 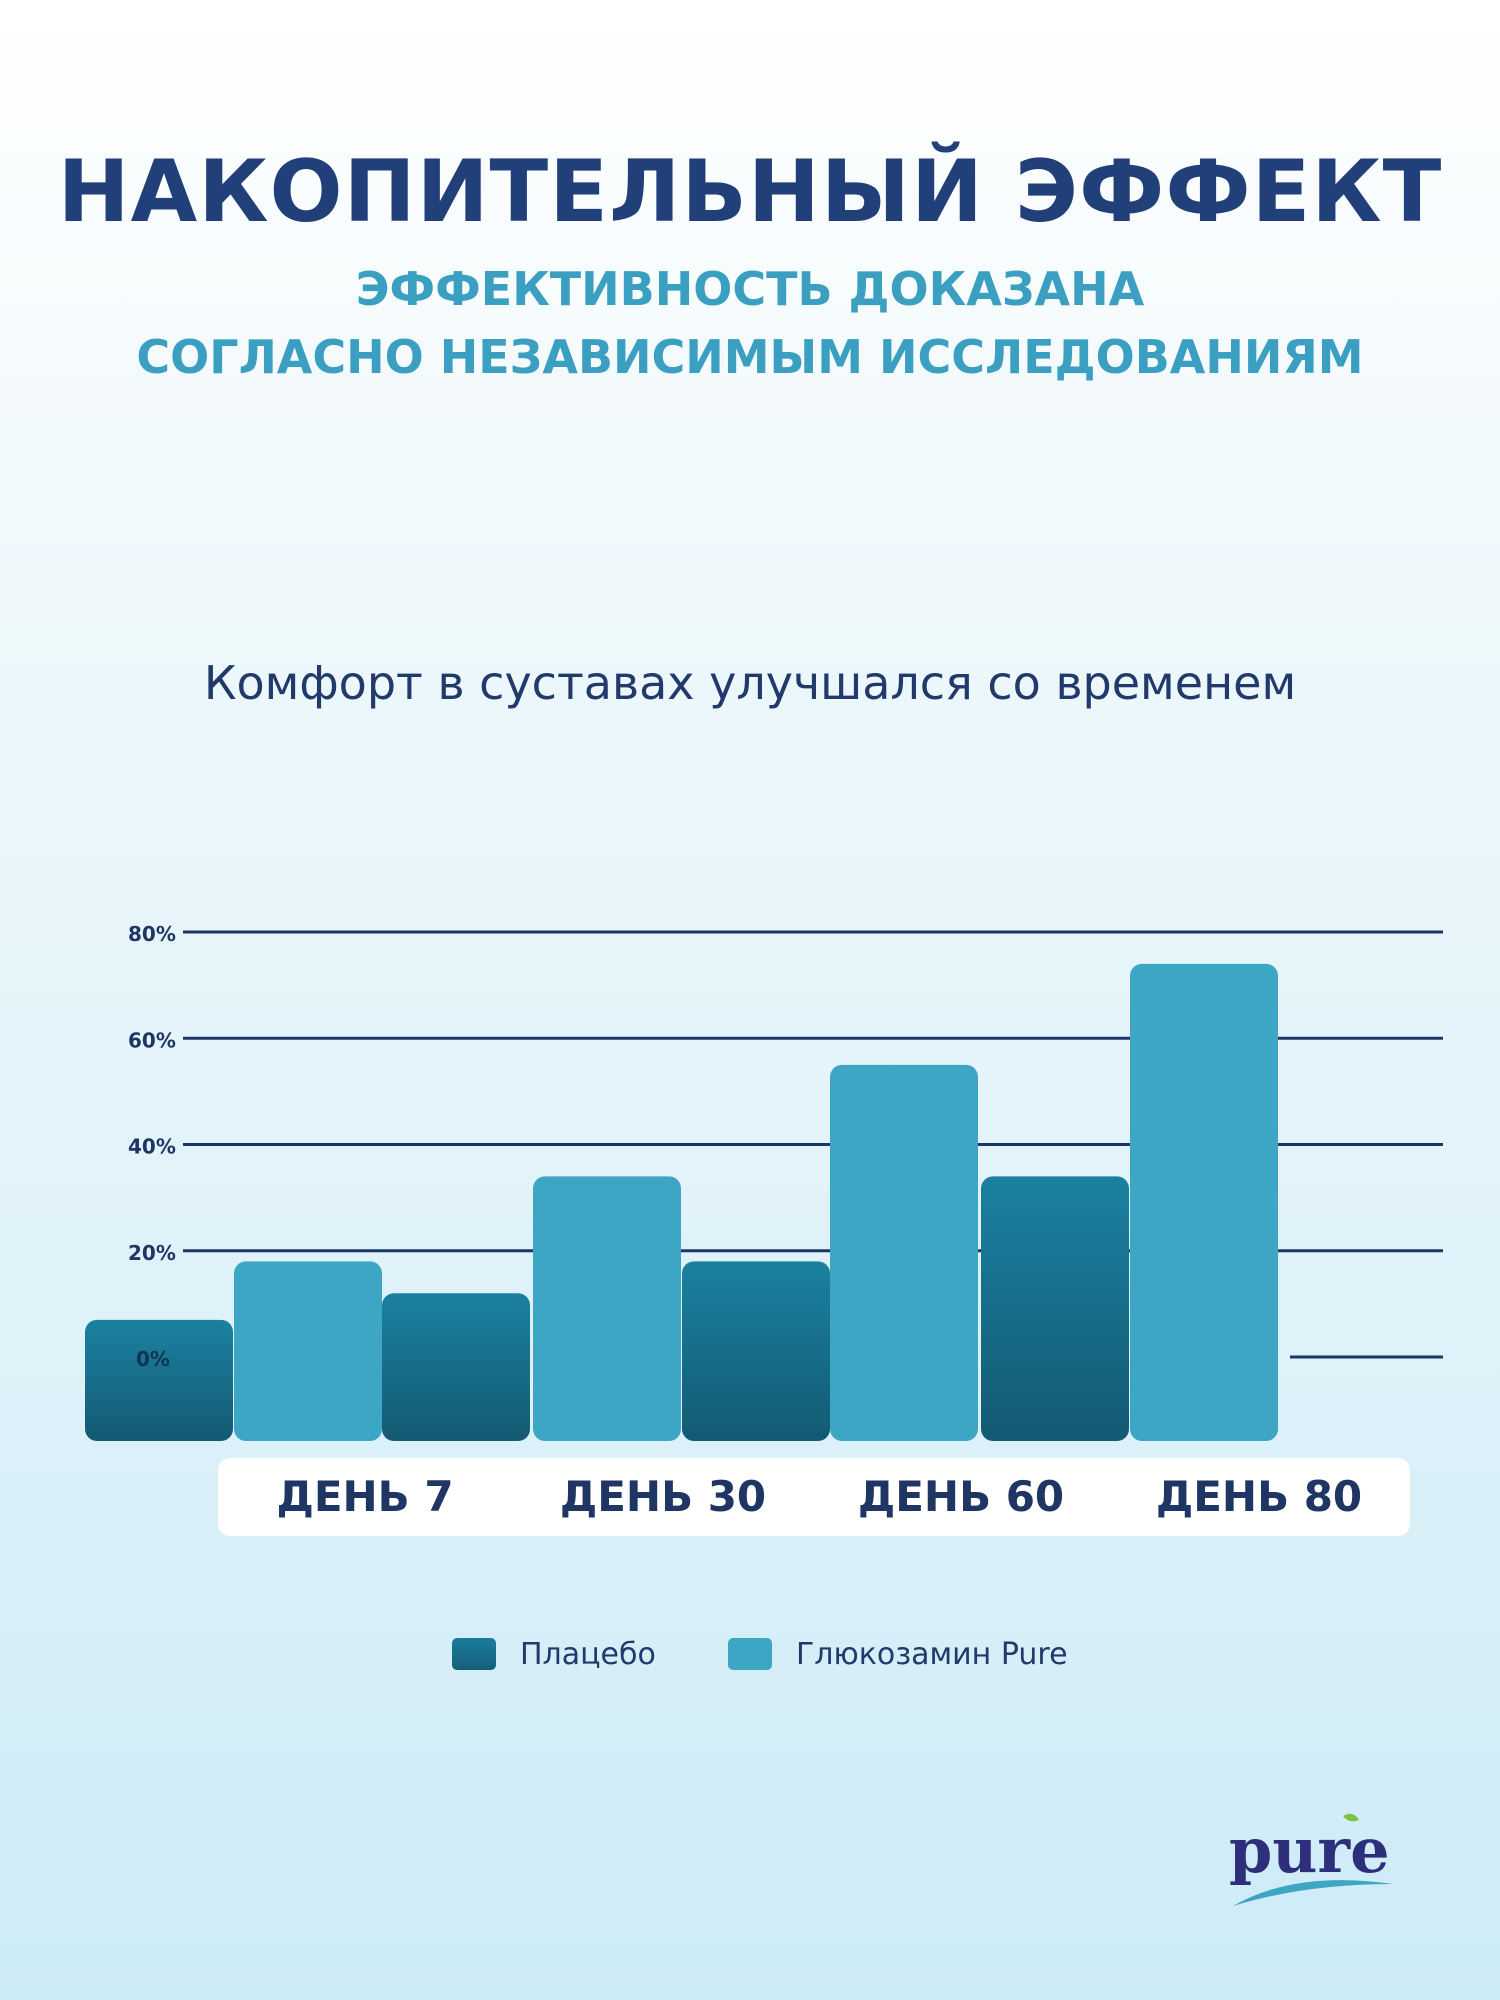 What do you see at coordinates (663, 1496) in the screenshot?
I see `category-label-day-30: ДЕНЬ 30` at bounding box center [663, 1496].